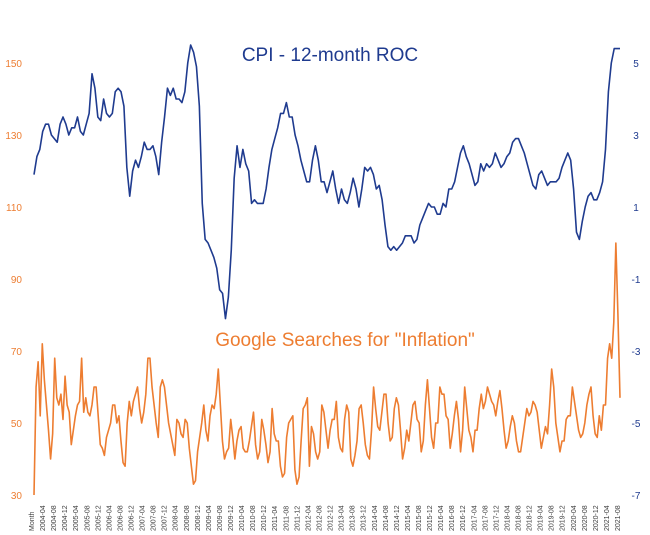 This screenshot has height=535, width=650. Describe the element at coordinates (187, 518) in the screenshot. I see `x-tick-label: 2008-08` at that location.